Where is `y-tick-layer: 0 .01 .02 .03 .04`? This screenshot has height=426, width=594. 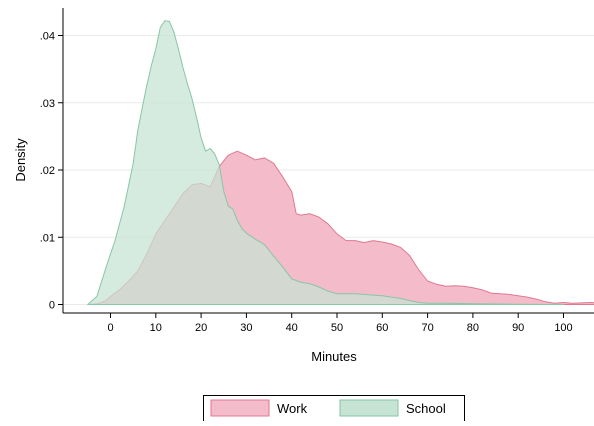
y-tick-layer: 0 .01 .02 .03 .04 is located at coordinates (51, 171).